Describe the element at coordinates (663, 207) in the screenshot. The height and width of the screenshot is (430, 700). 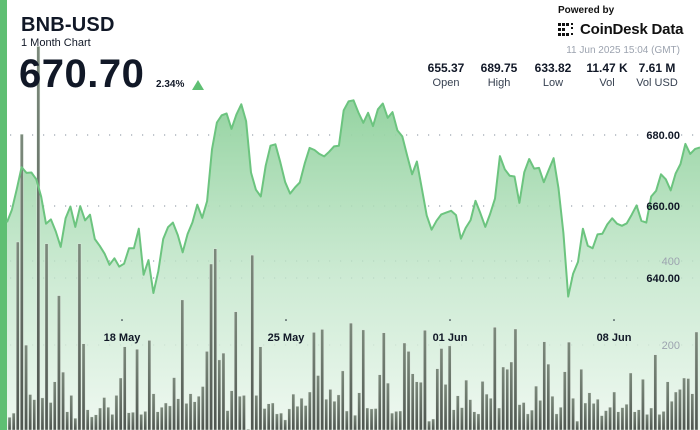
I see `y-label-660: 660.00` at that location.